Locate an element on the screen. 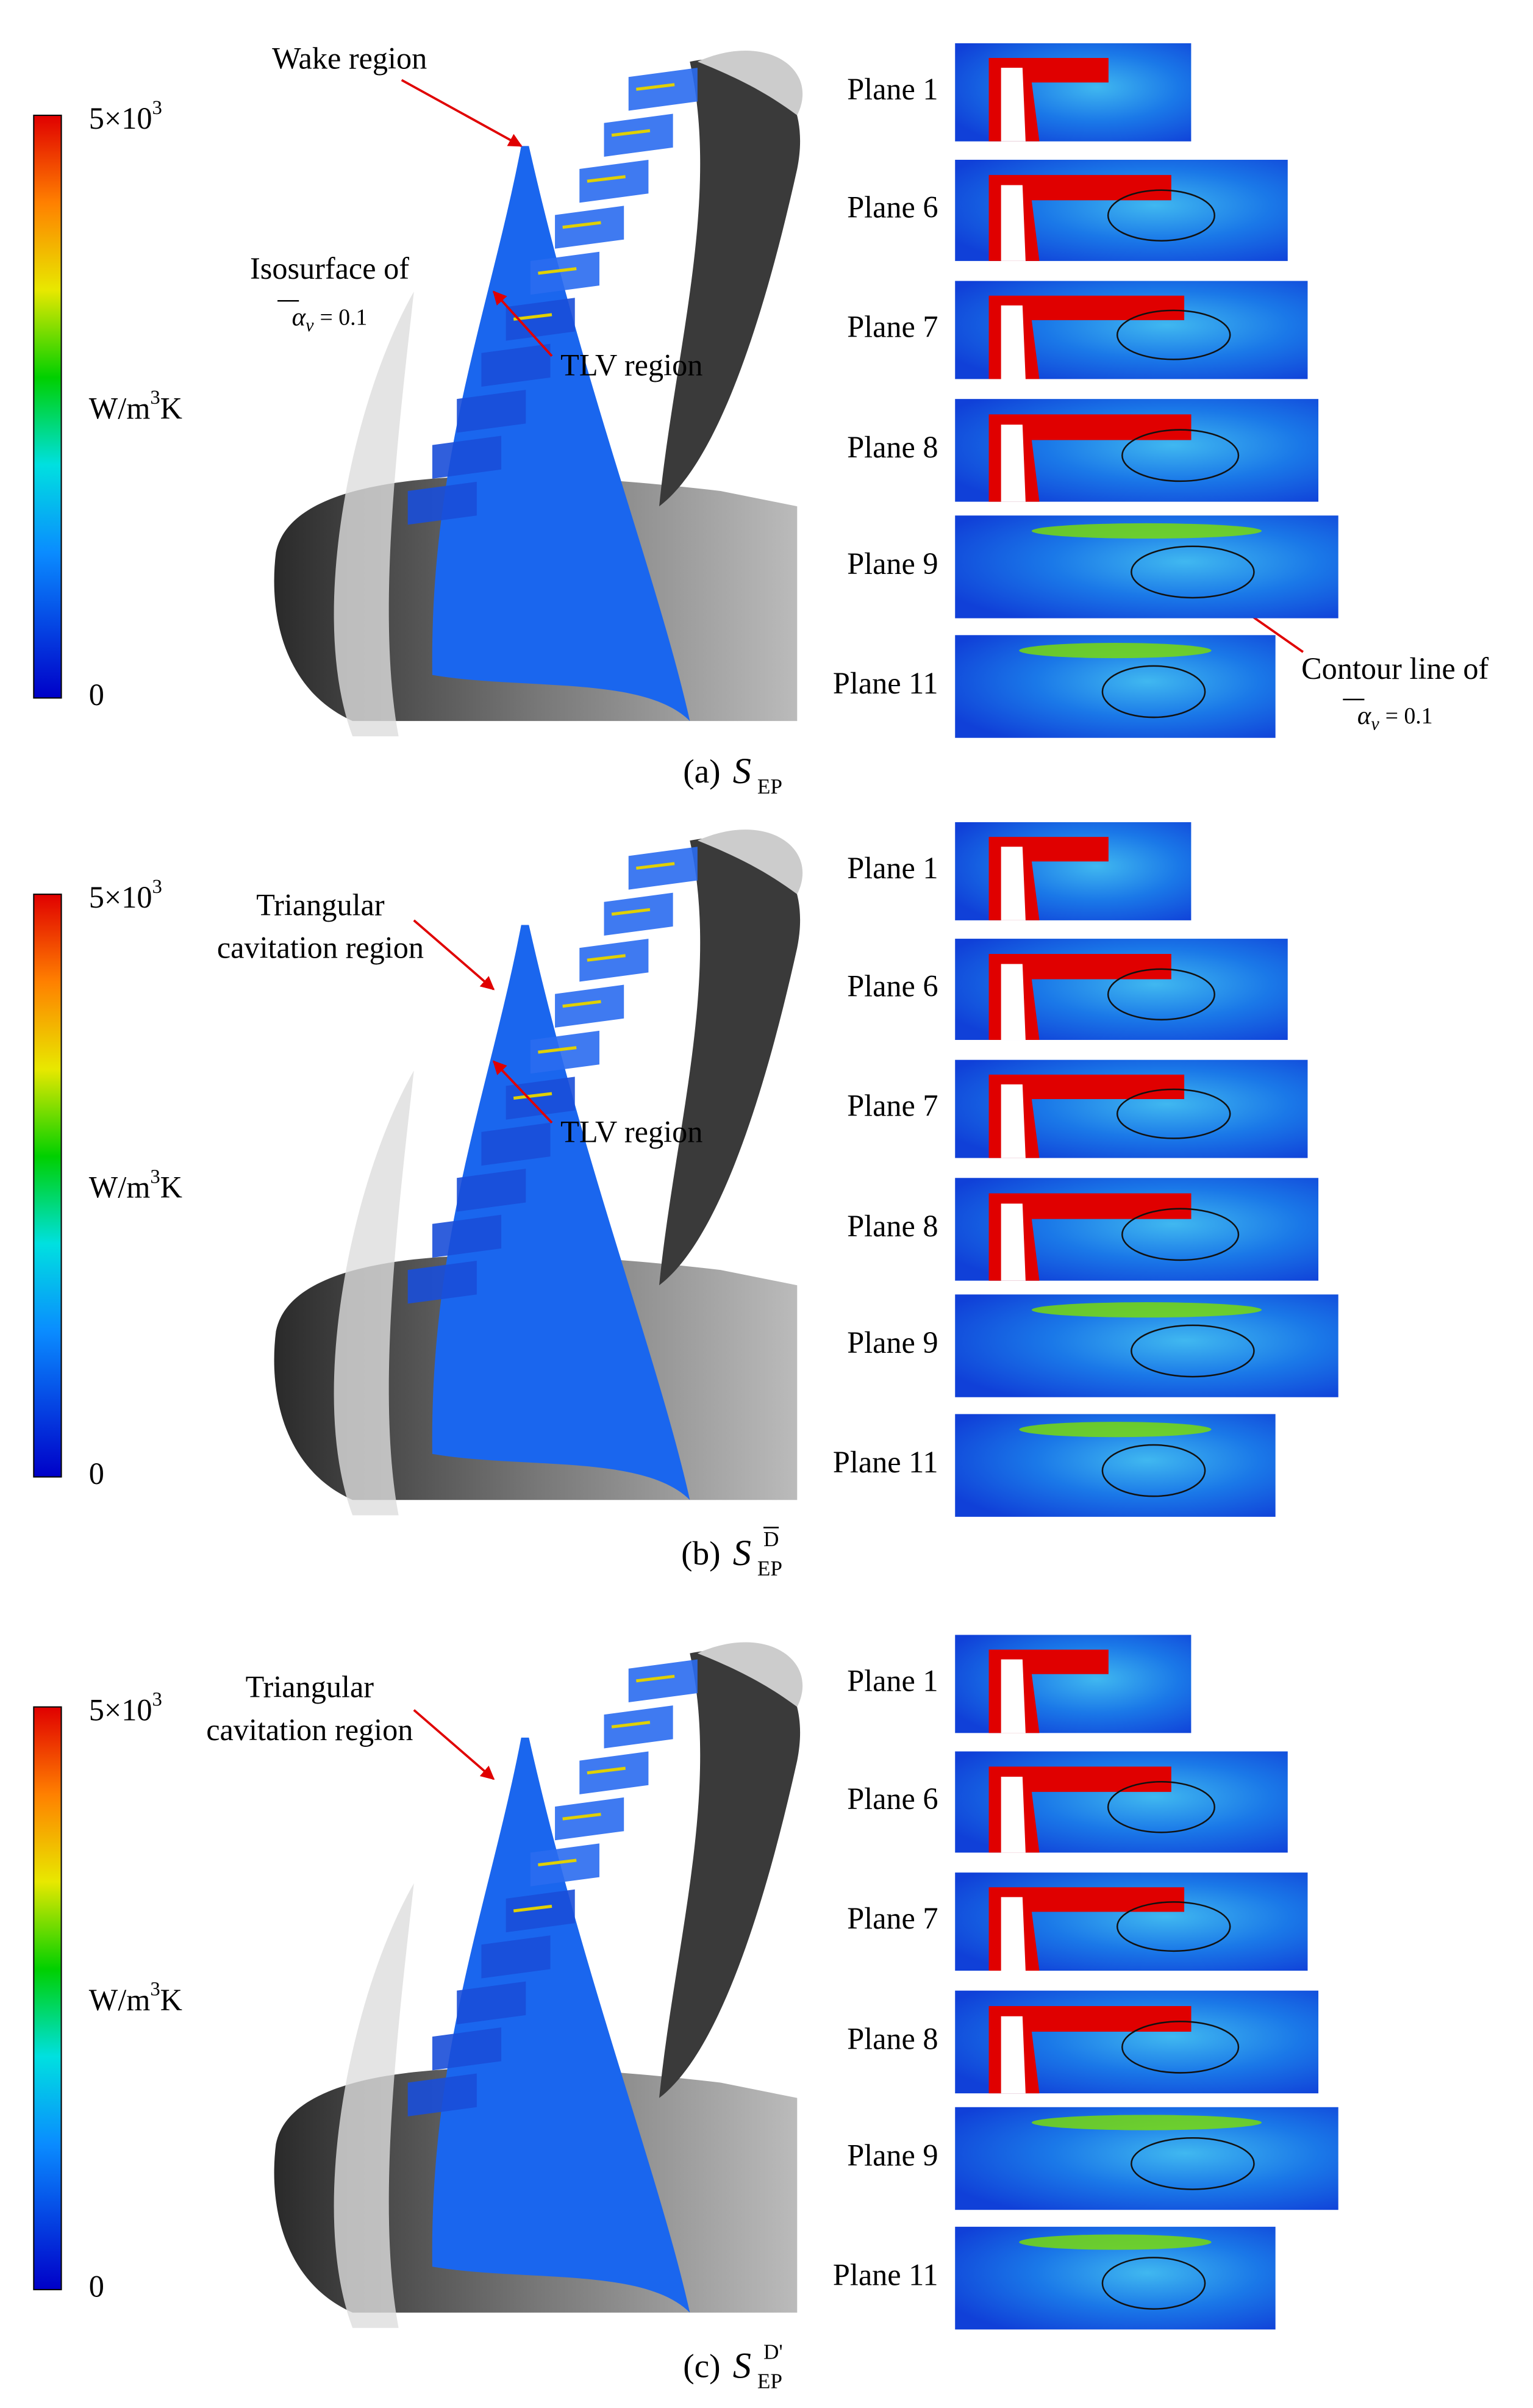 Image resolution: width=1533 pixels, height=2408 pixels. annotation: Wake region is located at coordinates (349, 58).